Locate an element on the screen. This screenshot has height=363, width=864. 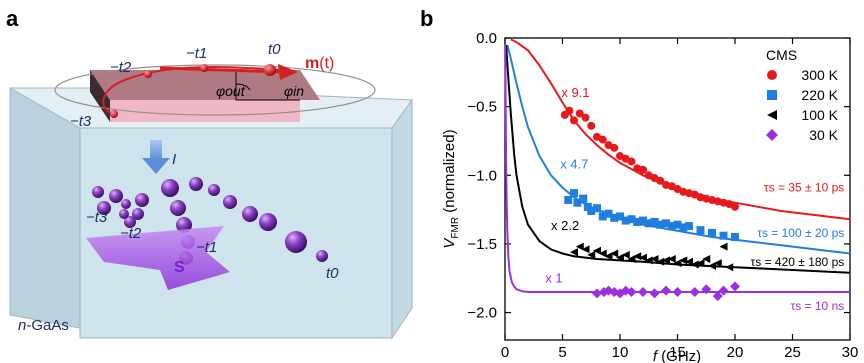
label-t2-bottom: −t2 is located at coordinates (131, 233).